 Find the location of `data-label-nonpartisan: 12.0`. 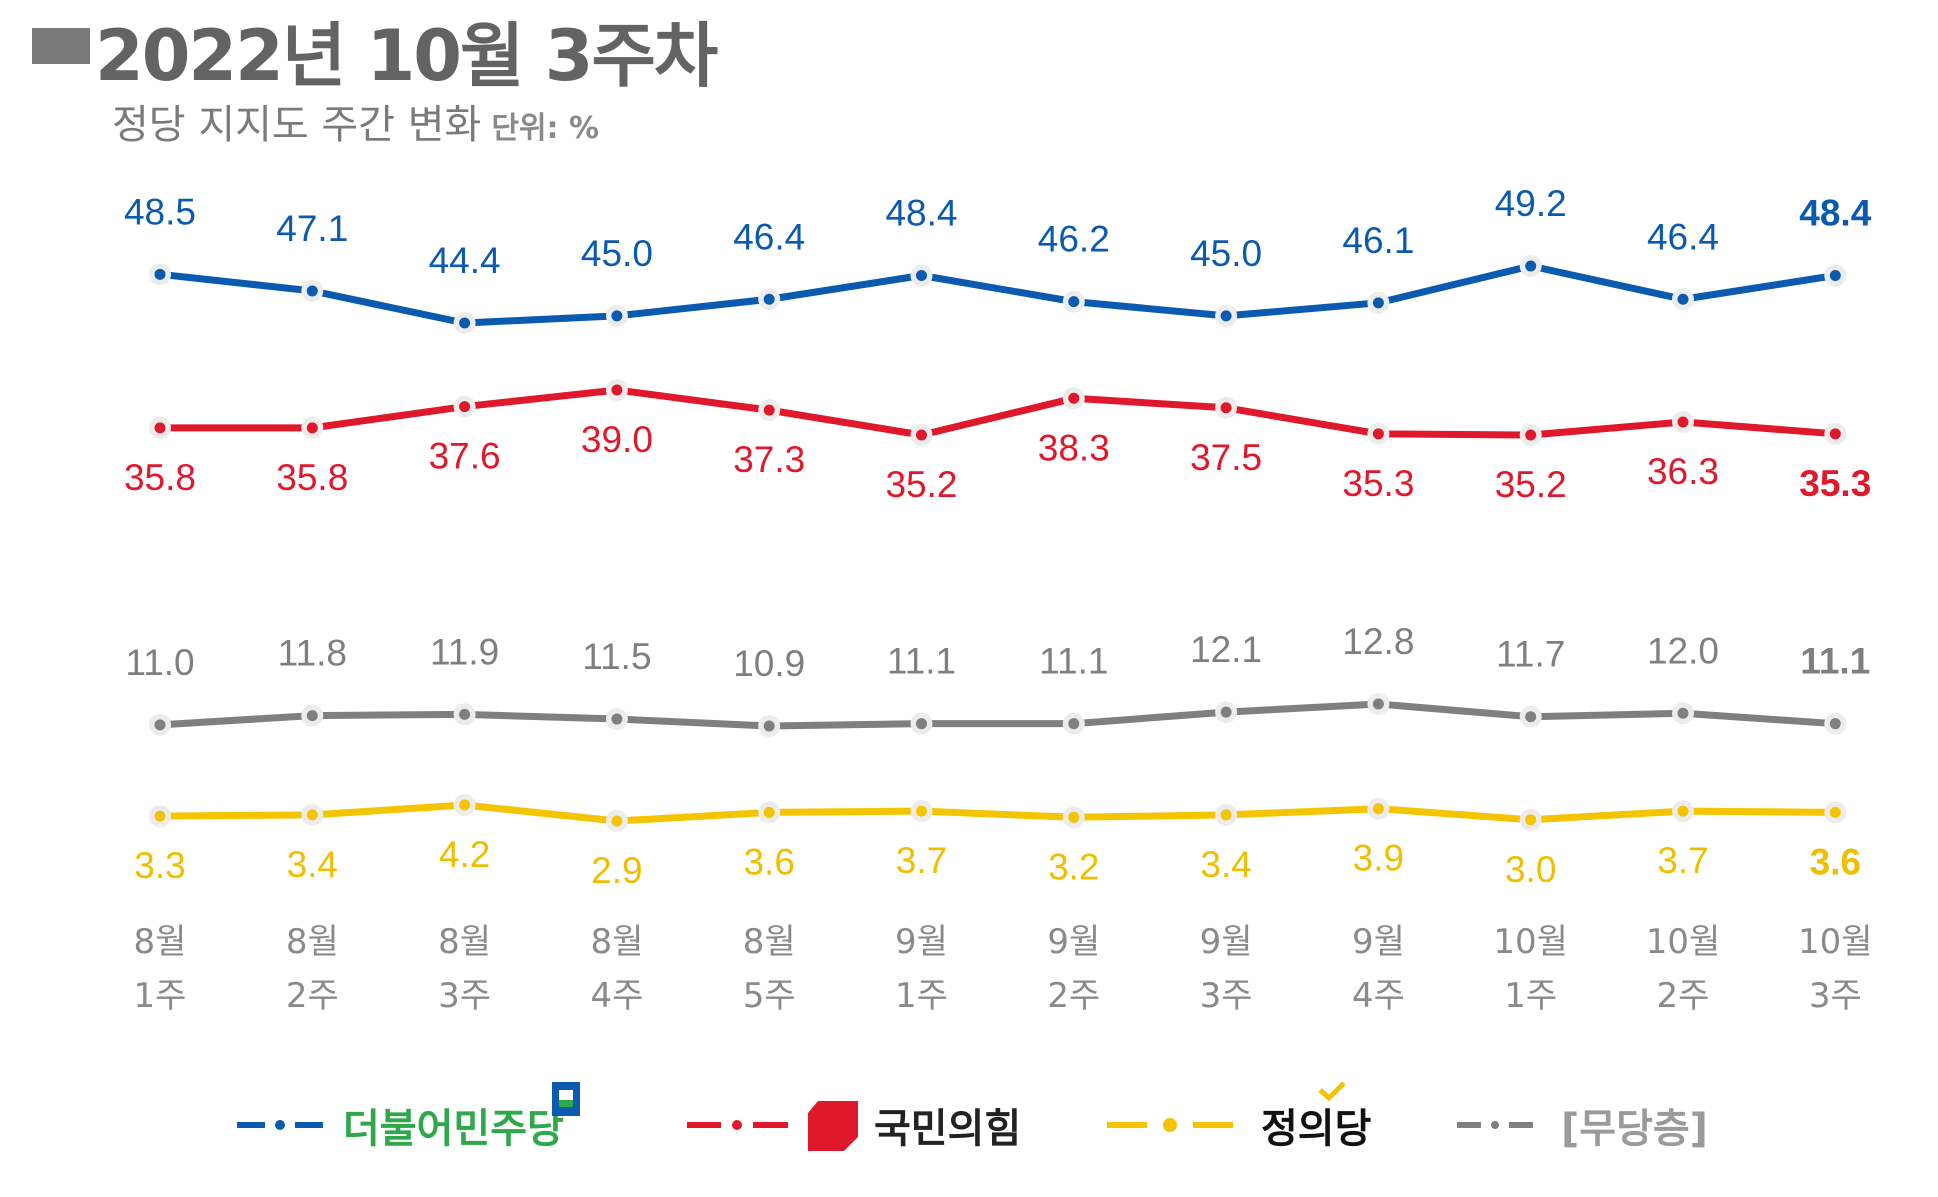

data-label-nonpartisan: 12.0 is located at coordinates (1683, 650).